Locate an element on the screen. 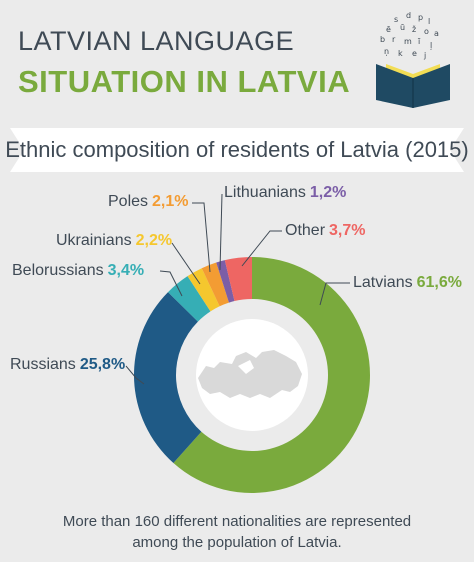  title-line-2: SITUATION IN LATVIA is located at coordinates (184, 81).